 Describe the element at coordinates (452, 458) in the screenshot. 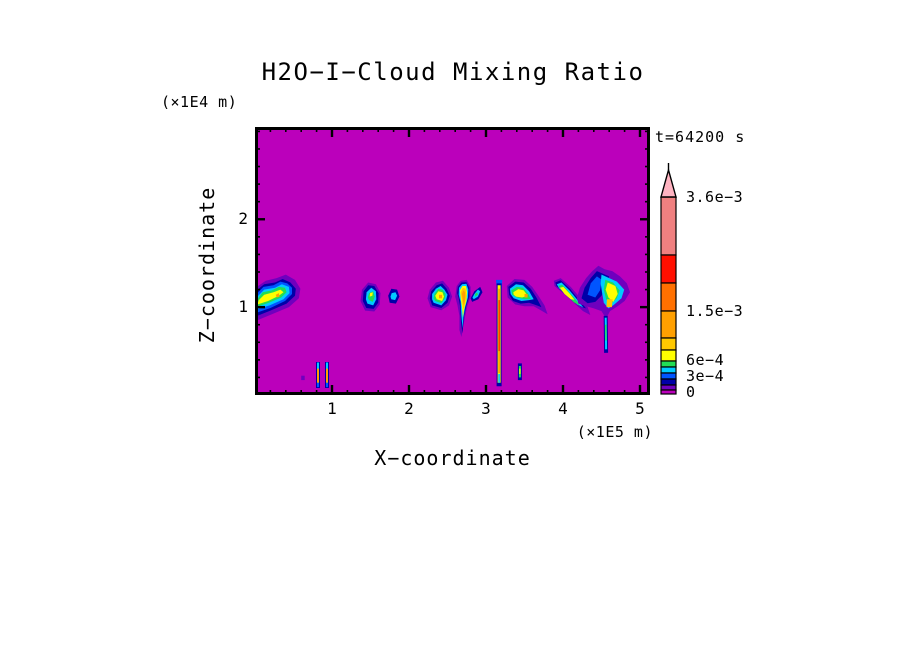

I see `x-axis-label: X−coordinate` at that location.